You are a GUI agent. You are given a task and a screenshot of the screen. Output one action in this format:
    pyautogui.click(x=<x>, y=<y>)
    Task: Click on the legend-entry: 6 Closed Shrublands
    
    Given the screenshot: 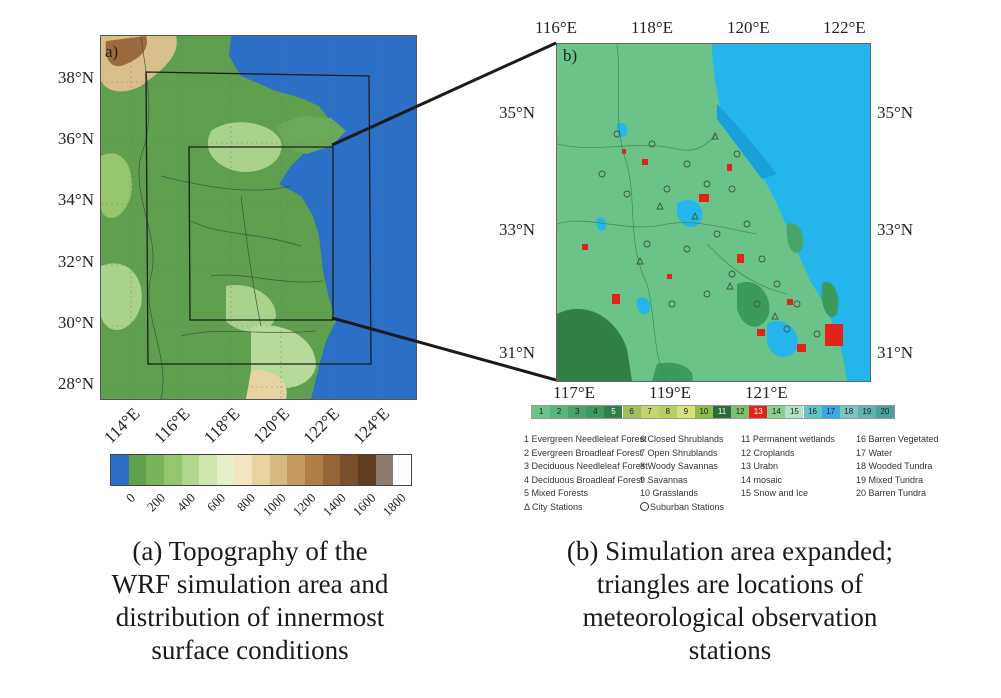 What is the action you would take?
    pyautogui.click(x=682, y=439)
    